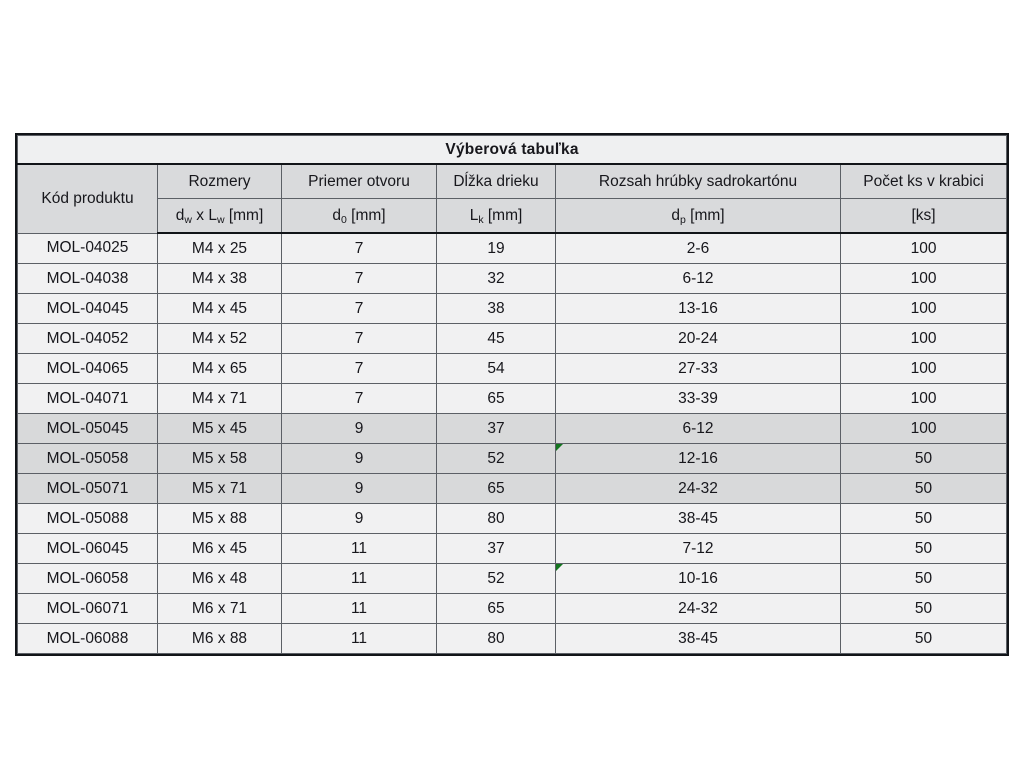  I want to click on cell-board-thickness-range: 7-12, so click(698, 548).